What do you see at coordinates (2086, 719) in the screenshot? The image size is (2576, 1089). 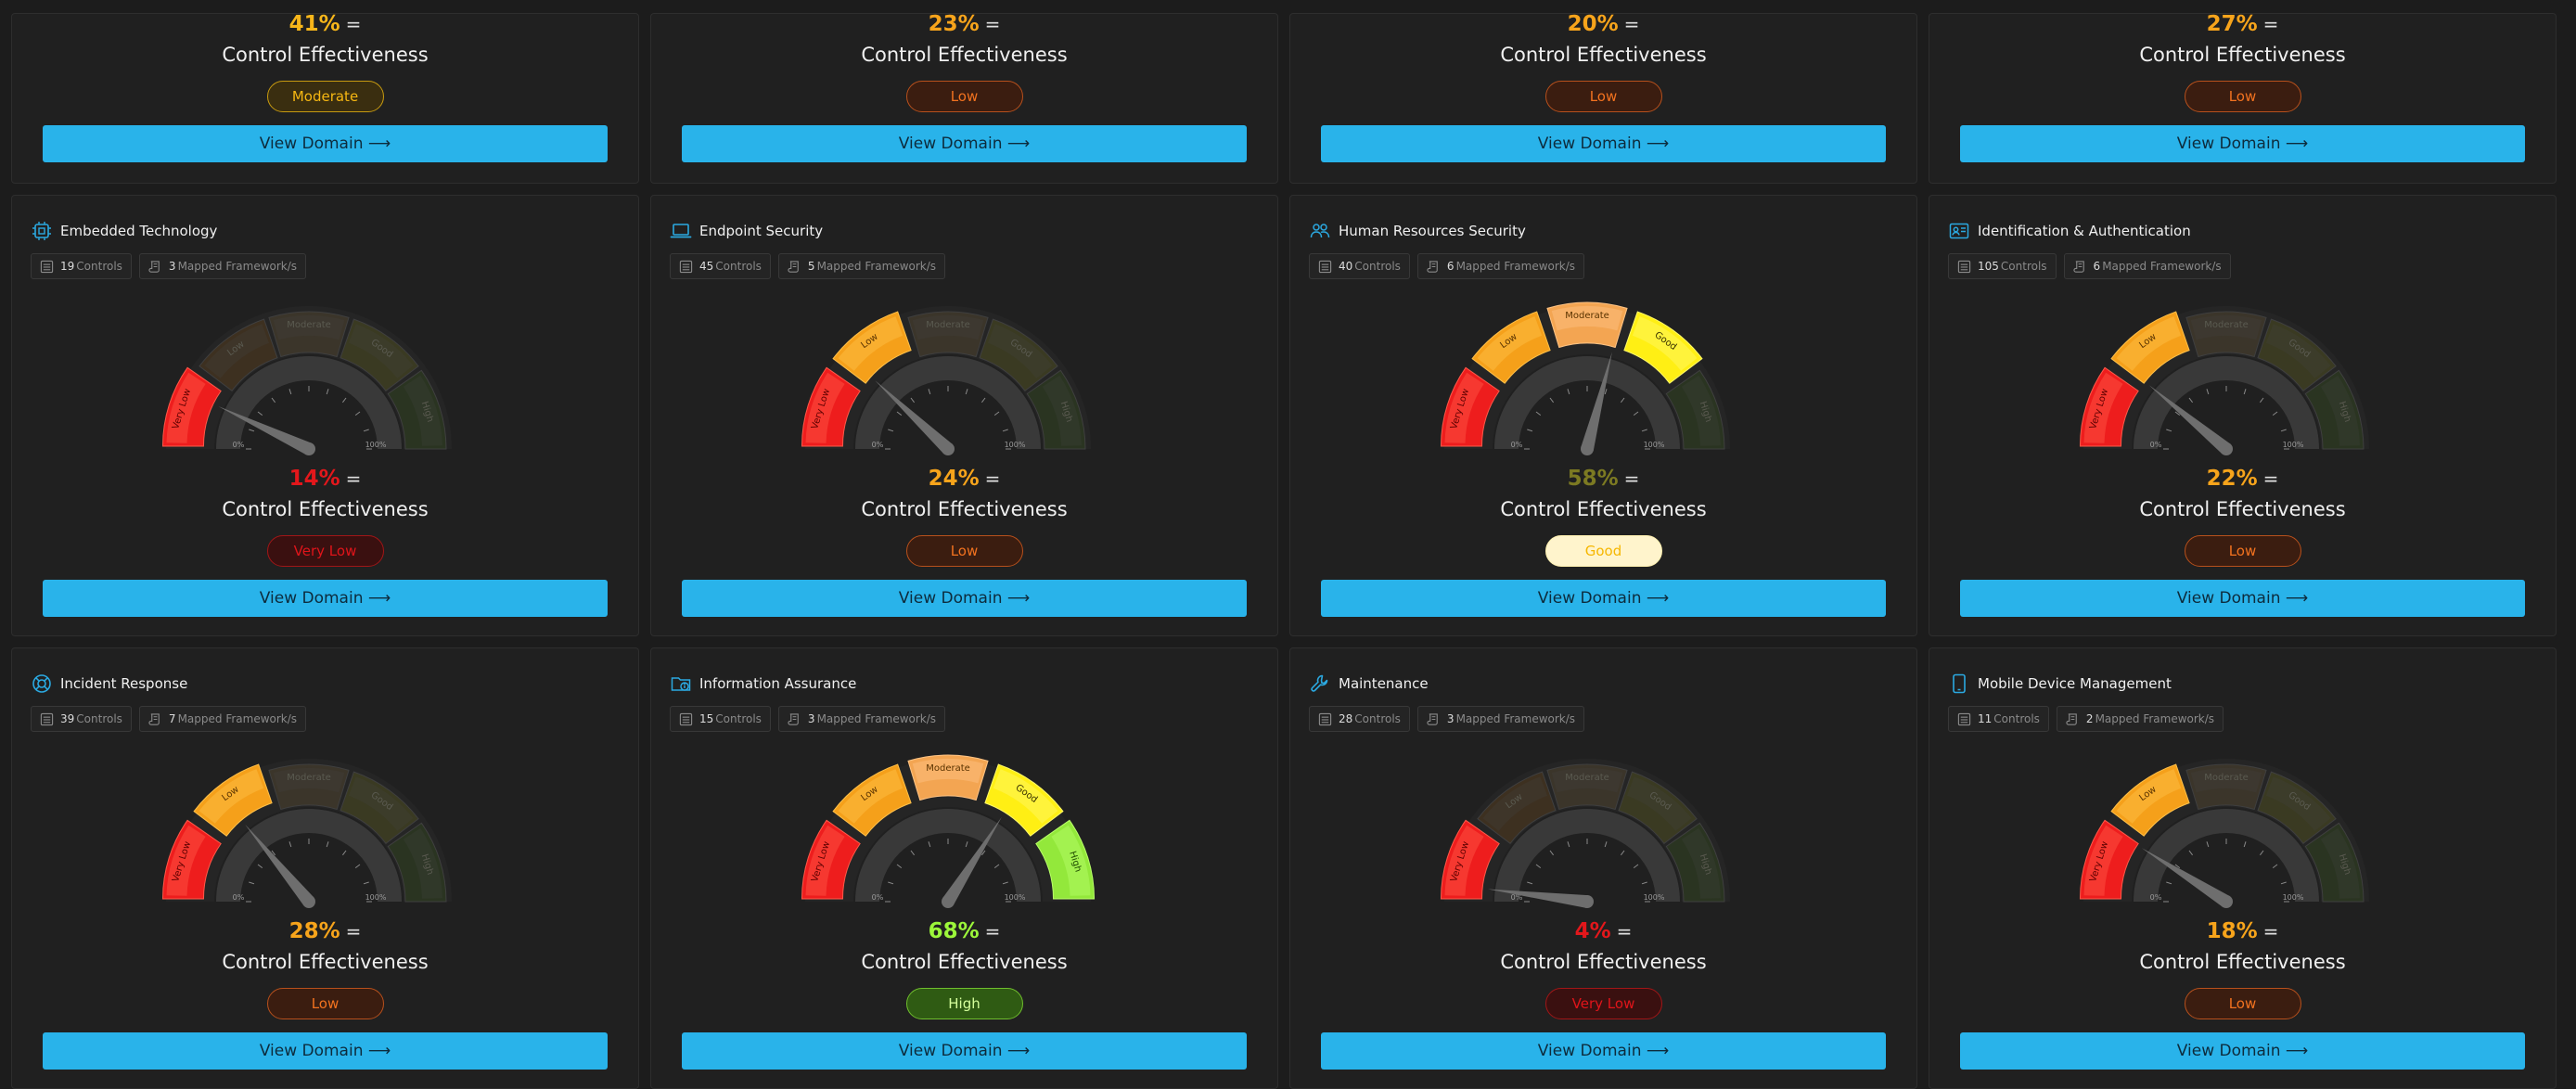 I see `card-meta: 11 Controls 2 Mapped Framework/s` at bounding box center [2086, 719].